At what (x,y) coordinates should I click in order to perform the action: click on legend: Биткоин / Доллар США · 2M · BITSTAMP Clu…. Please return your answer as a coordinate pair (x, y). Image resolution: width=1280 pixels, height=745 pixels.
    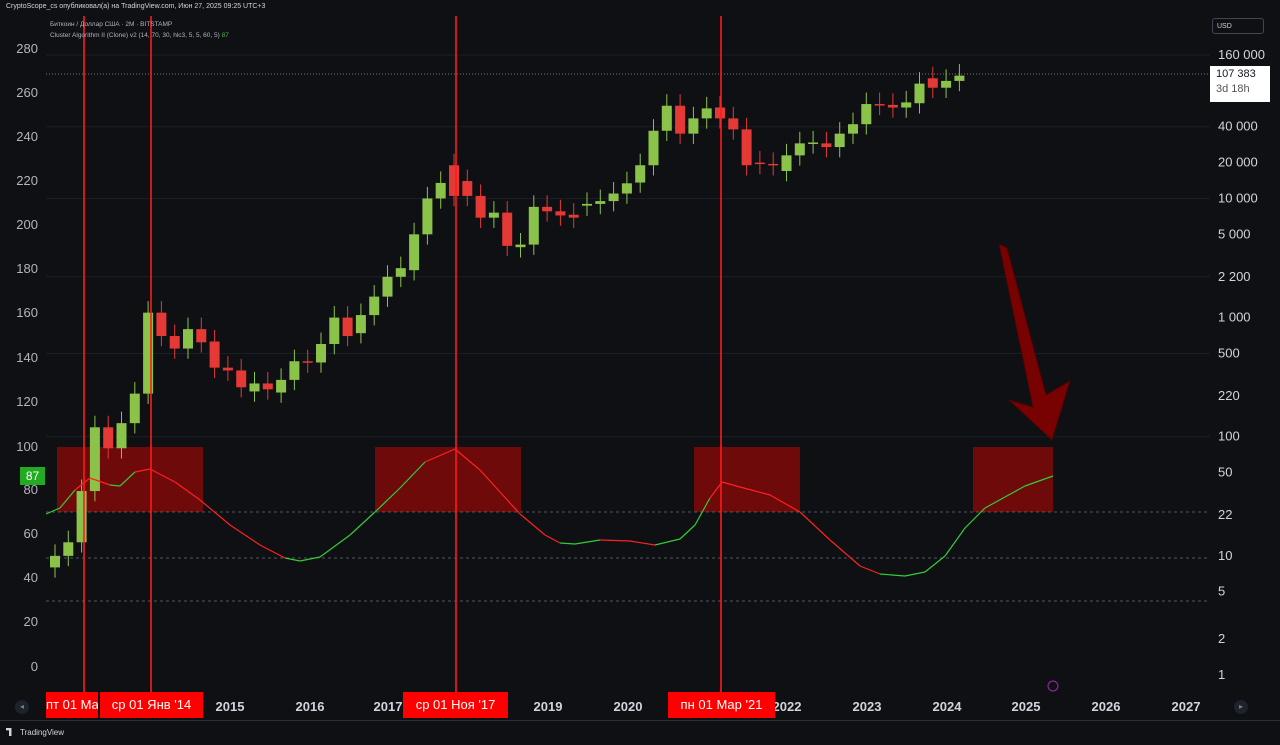
    Looking at the image, I should click on (139, 30).